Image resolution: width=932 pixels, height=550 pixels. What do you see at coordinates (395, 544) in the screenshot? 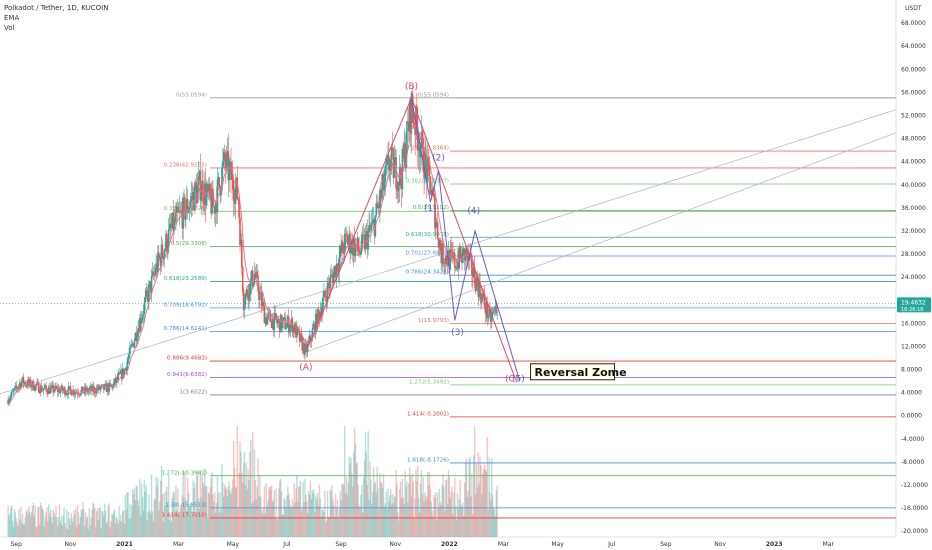
I see `x-tick-label: Nov` at bounding box center [395, 544].